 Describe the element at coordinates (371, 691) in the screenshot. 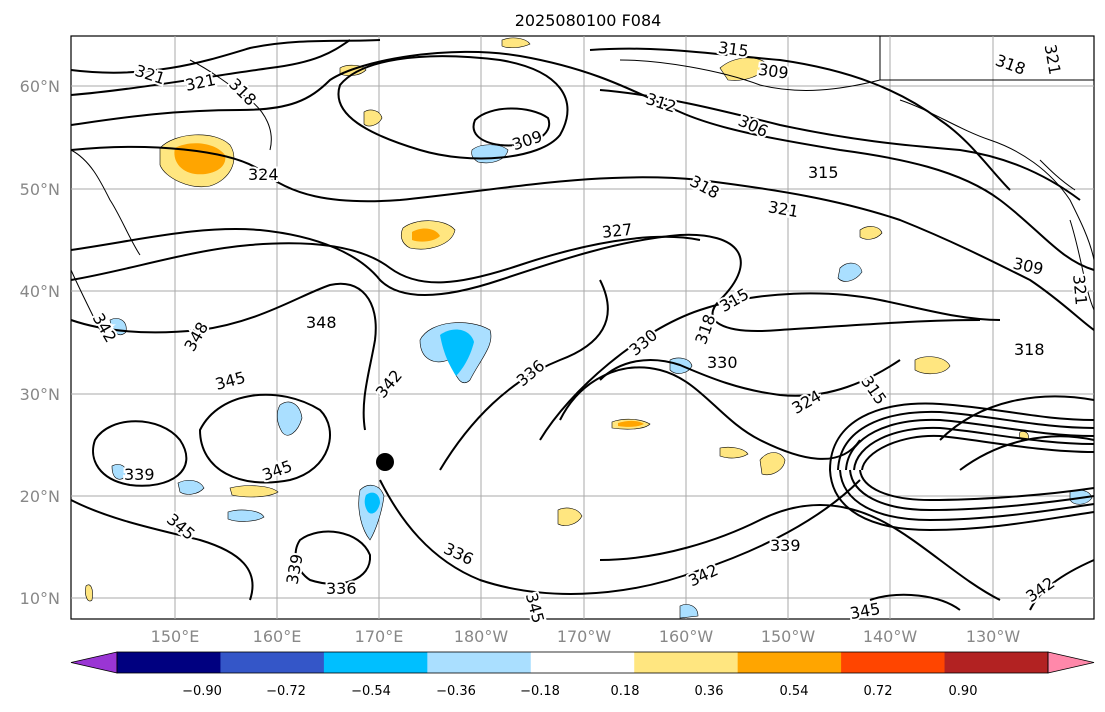

I see `colorbar-label: −0.54` at that location.